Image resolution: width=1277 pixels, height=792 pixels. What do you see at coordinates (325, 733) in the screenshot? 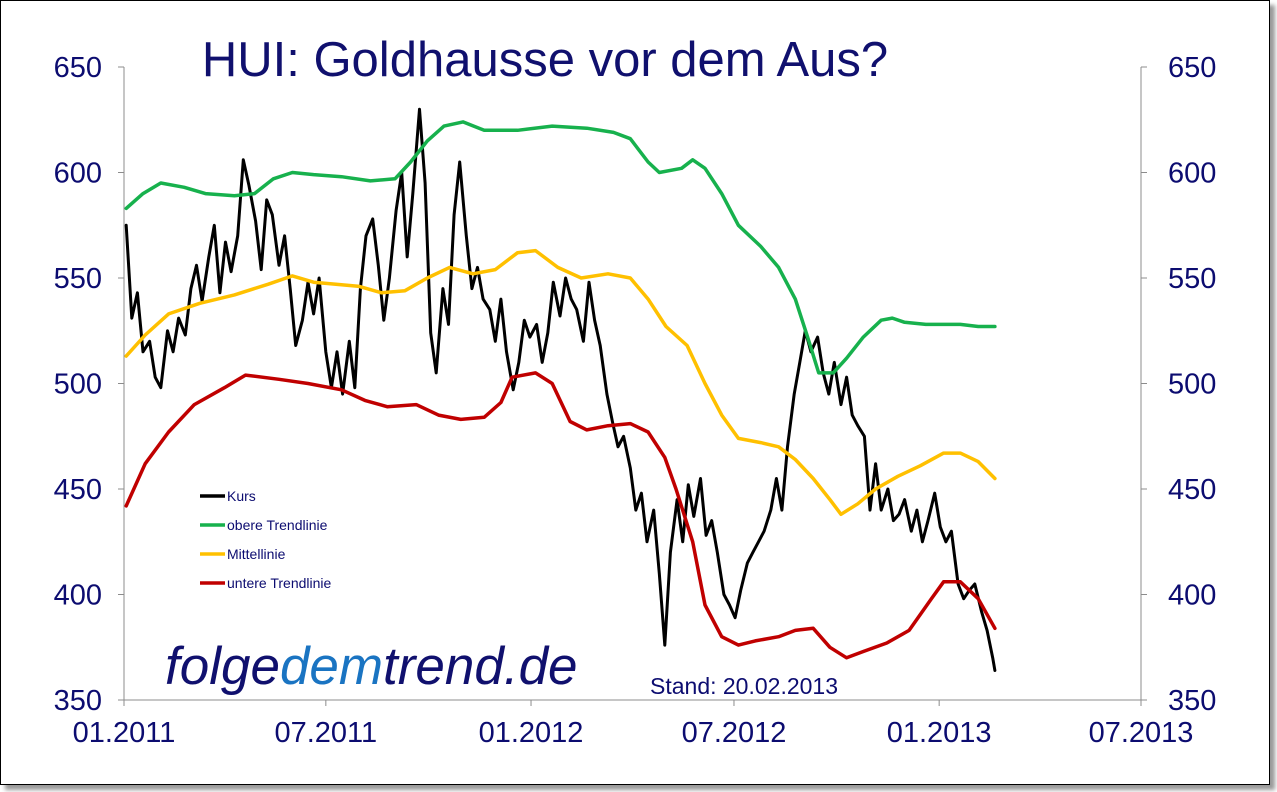
I see `x-tick-label: 07.2011` at bounding box center [325, 733].